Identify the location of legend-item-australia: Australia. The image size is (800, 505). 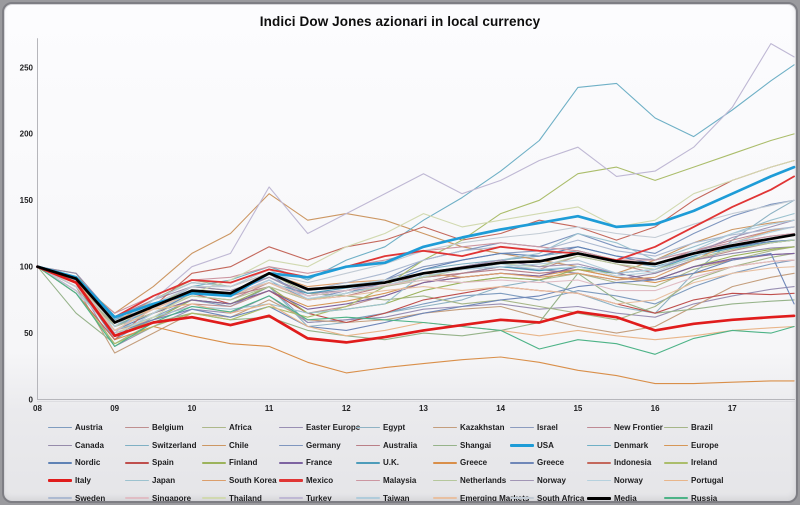
(394, 445).